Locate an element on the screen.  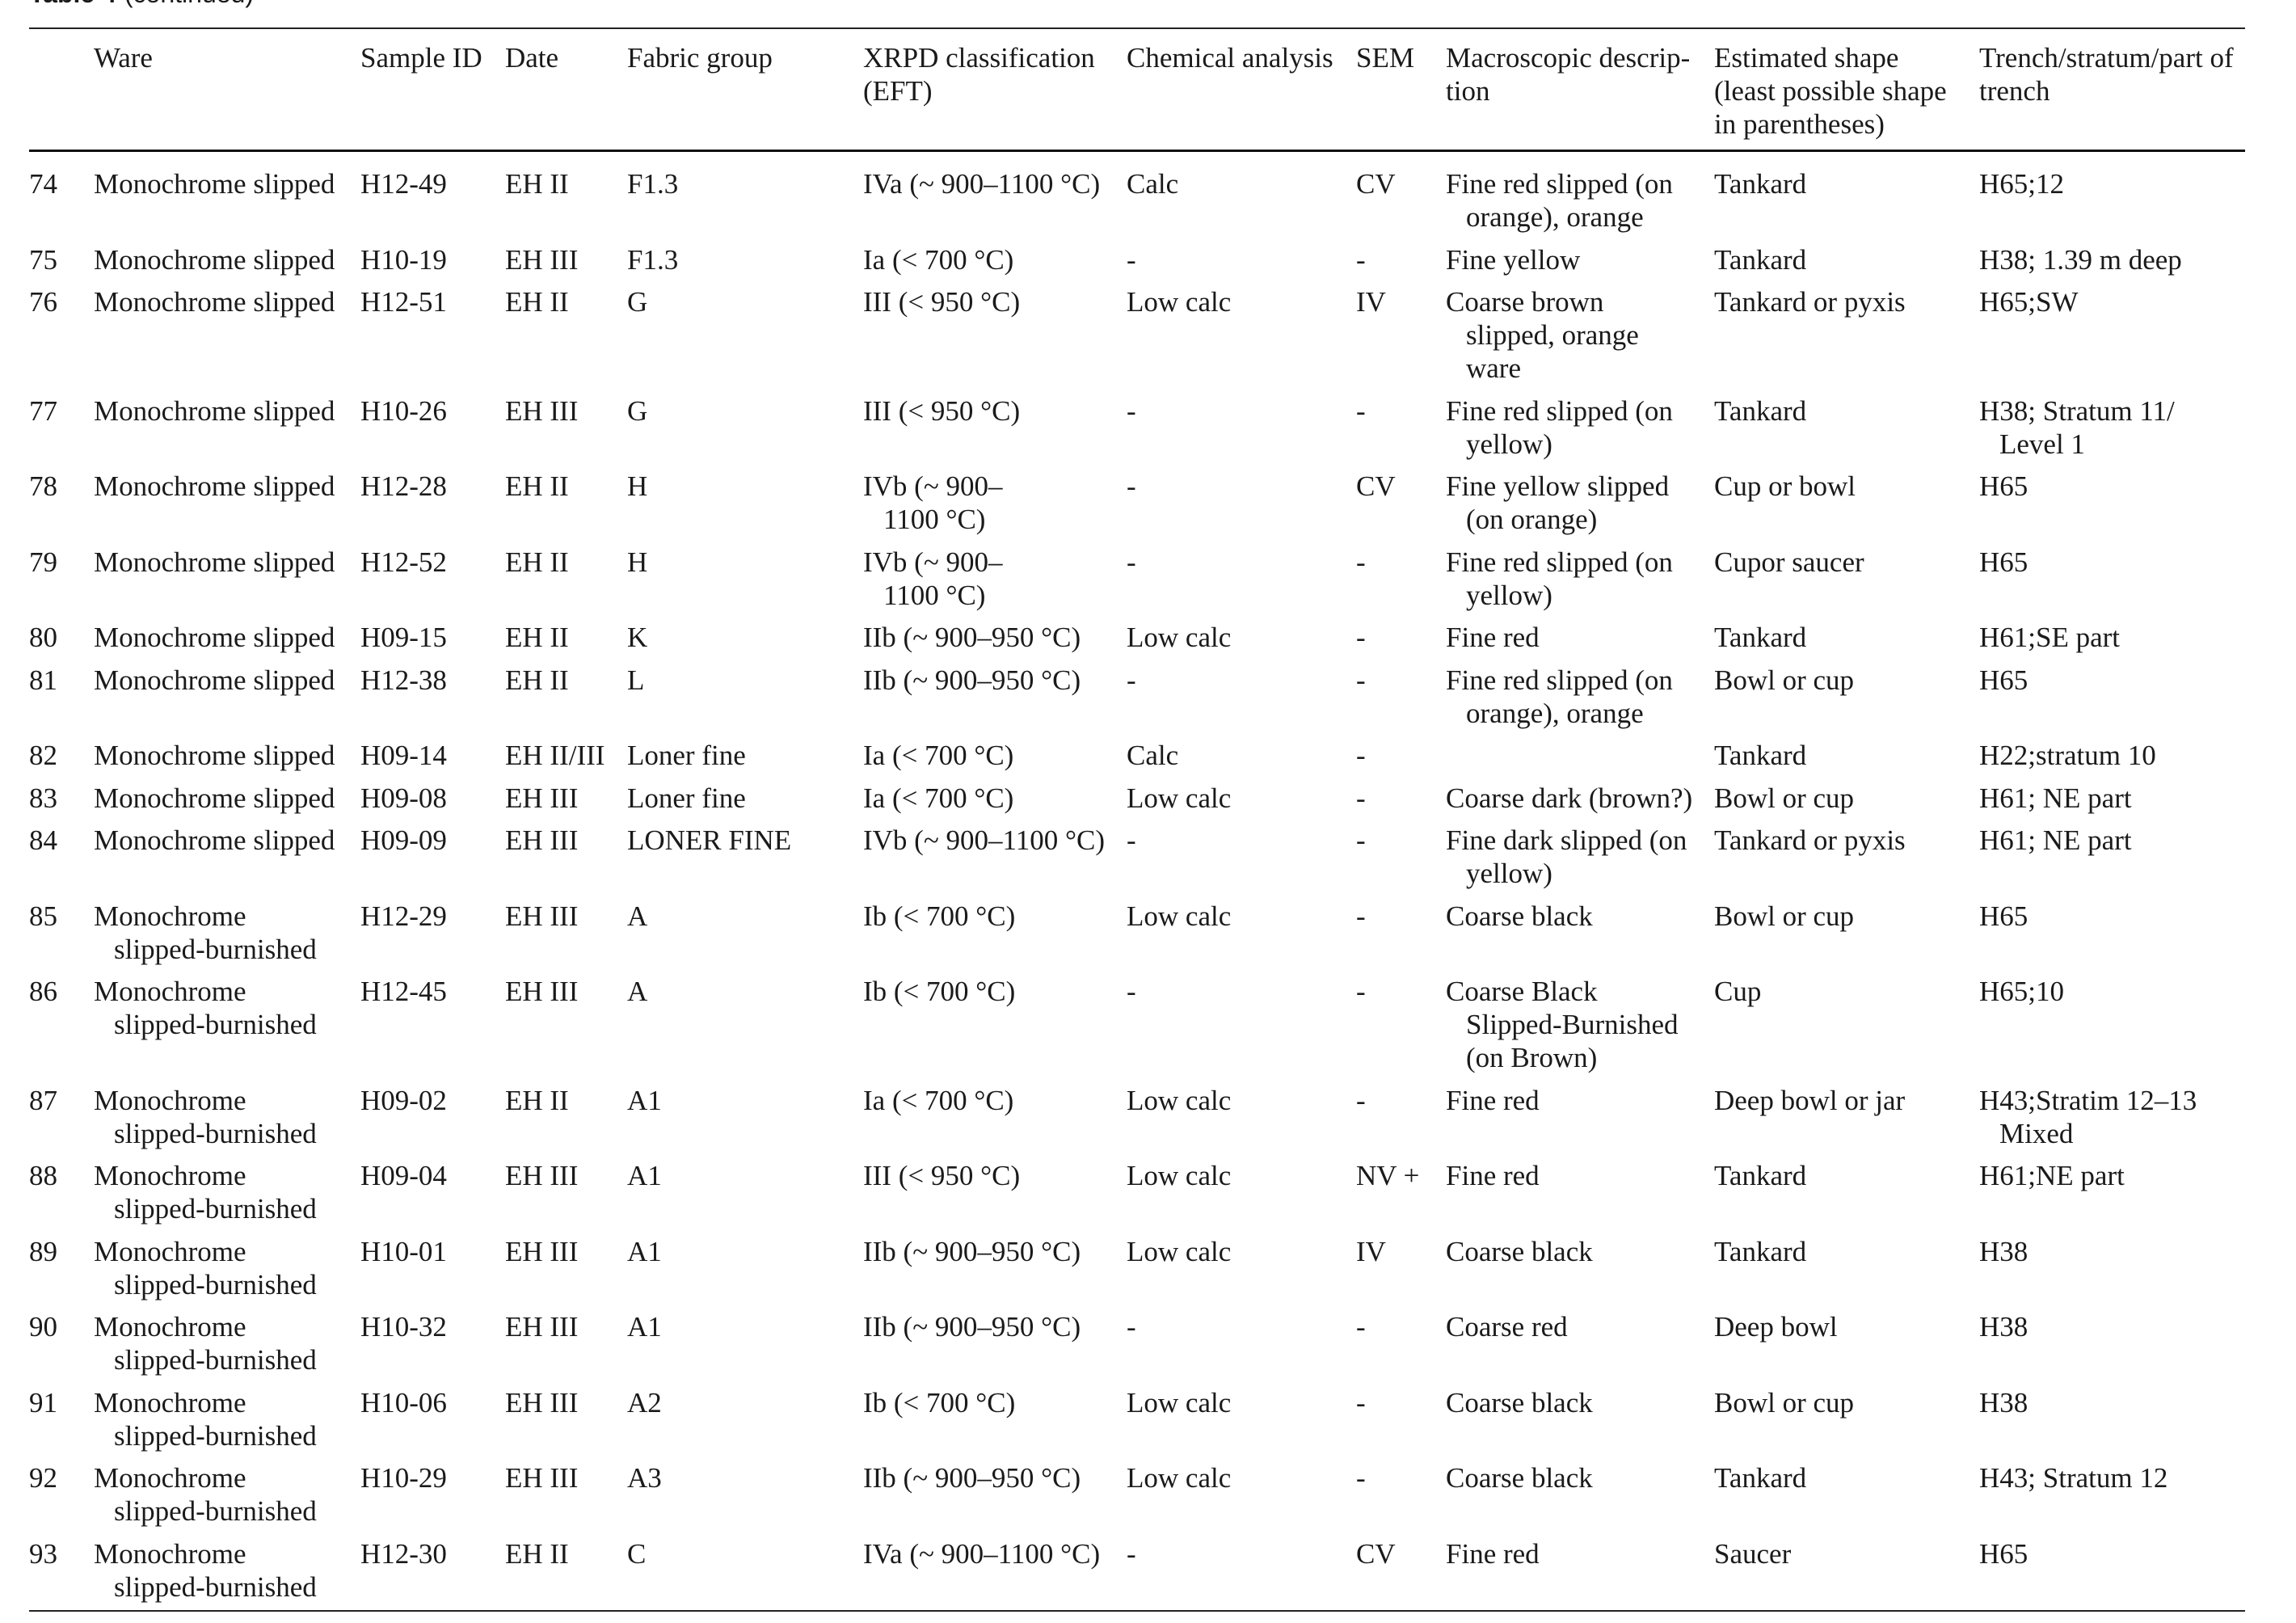
cell-line: 78 is located at coordinates (43, 486).